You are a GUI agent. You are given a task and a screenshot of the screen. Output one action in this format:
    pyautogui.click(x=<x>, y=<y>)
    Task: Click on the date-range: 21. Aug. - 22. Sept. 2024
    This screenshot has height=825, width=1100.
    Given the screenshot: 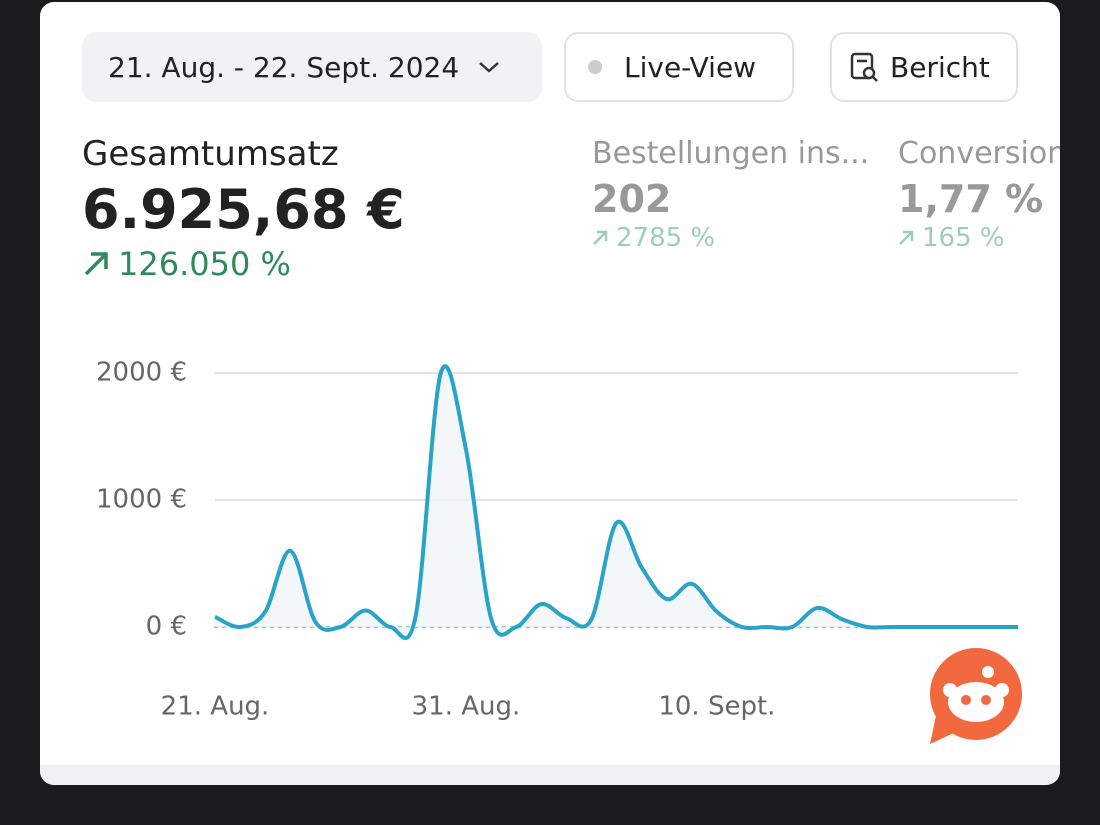 What is the action you would take?
    pyautogui.click(x=284, y=67)
    